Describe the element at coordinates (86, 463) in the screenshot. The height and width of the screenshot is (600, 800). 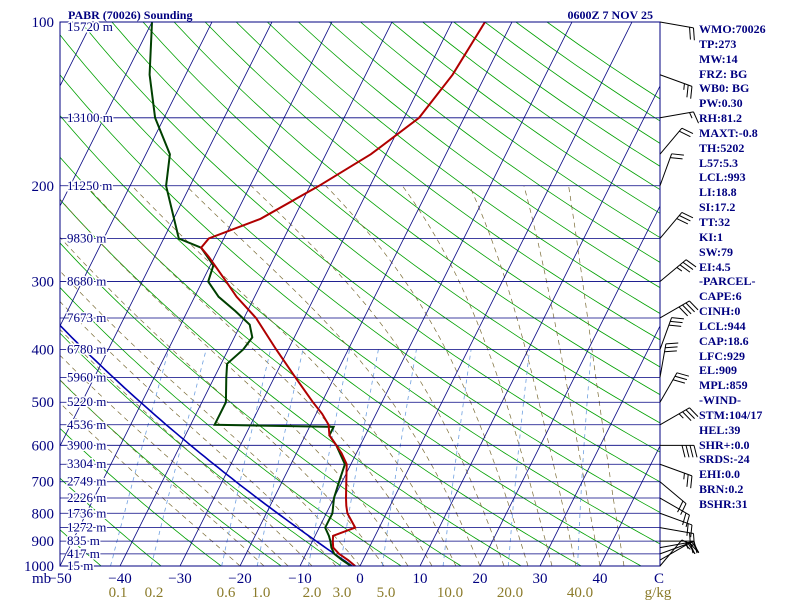
I see `height-label: 3304 m` at that location.